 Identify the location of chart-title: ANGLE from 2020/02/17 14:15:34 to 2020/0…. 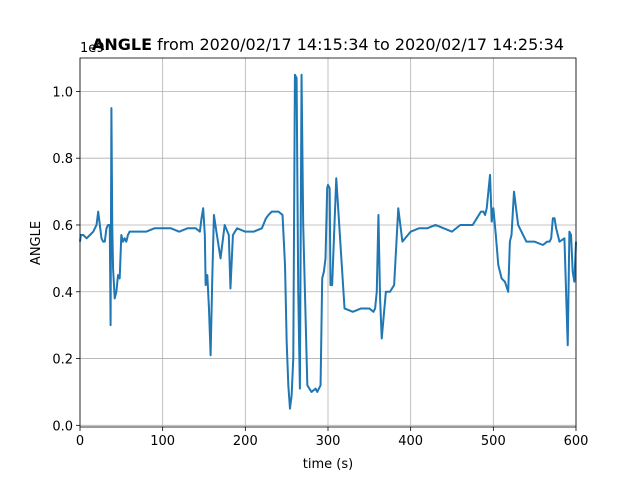
(328, 44).